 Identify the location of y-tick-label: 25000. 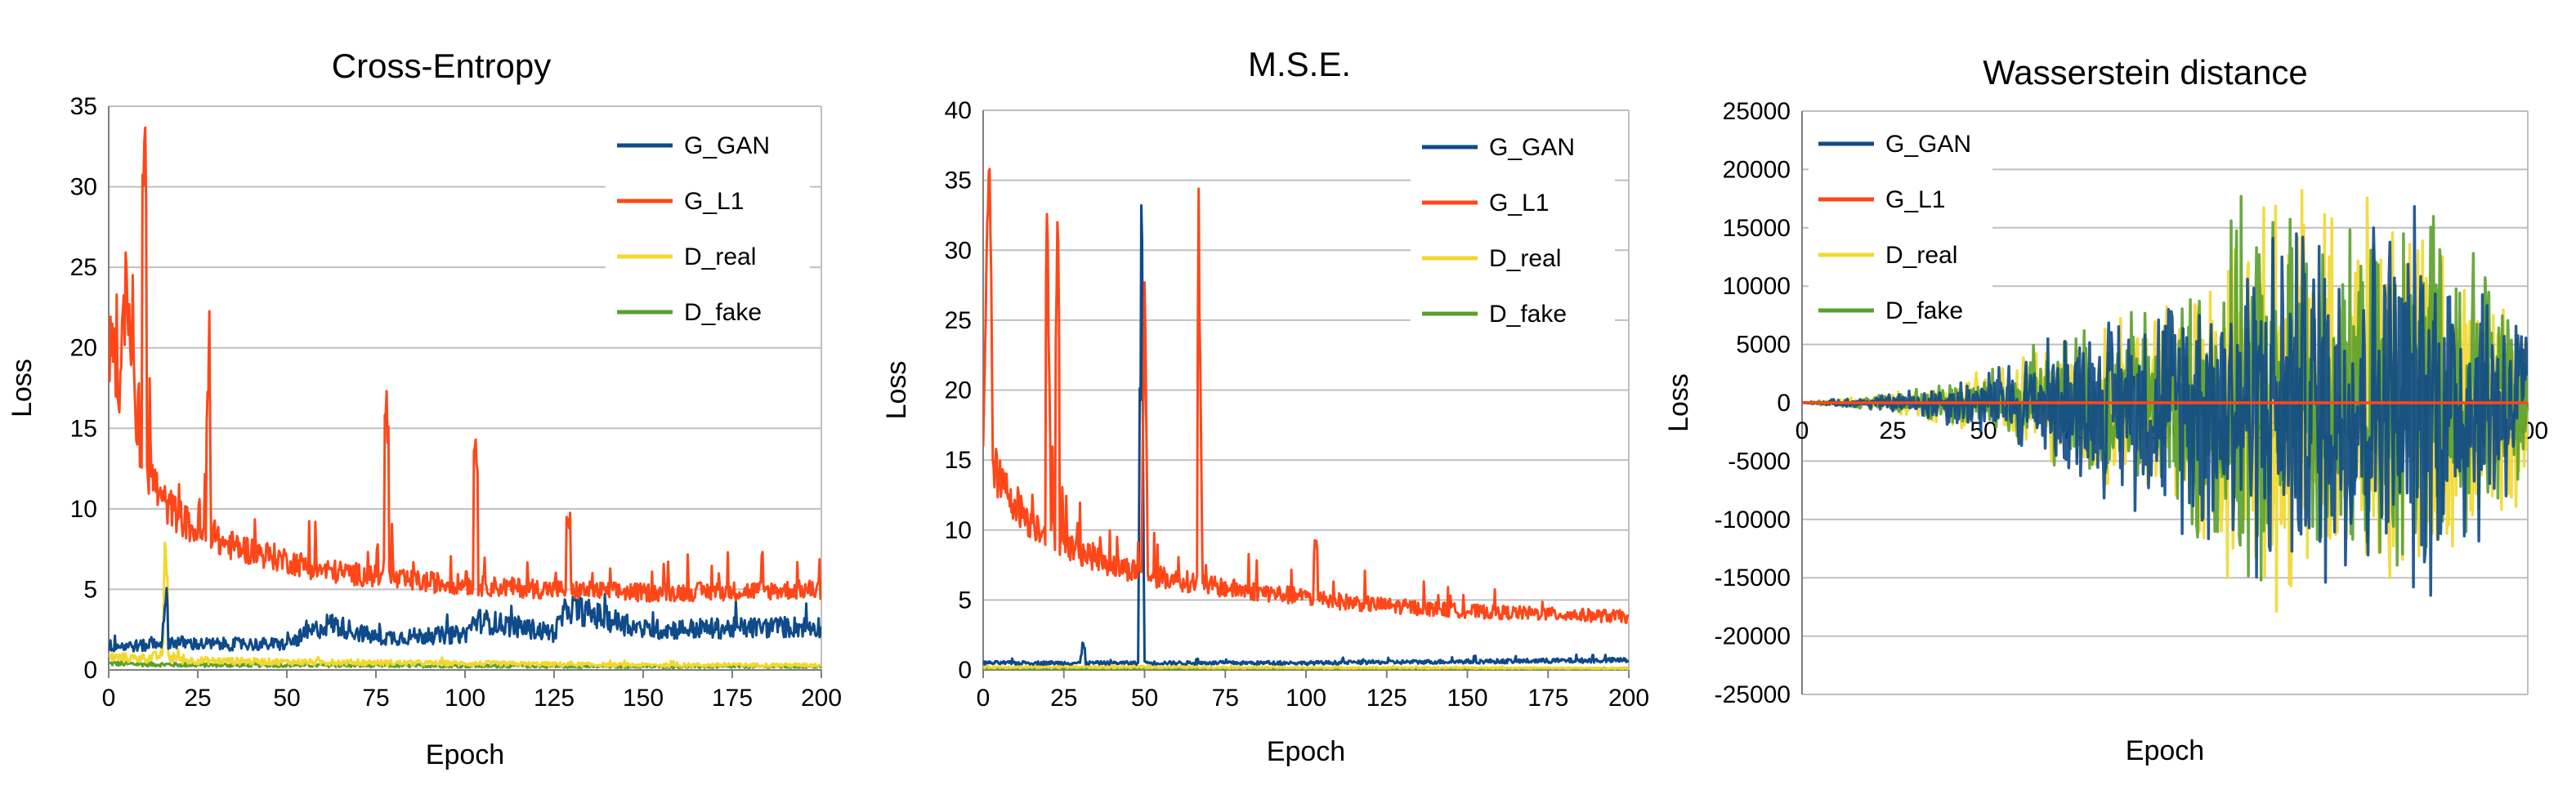
(1757, 112).